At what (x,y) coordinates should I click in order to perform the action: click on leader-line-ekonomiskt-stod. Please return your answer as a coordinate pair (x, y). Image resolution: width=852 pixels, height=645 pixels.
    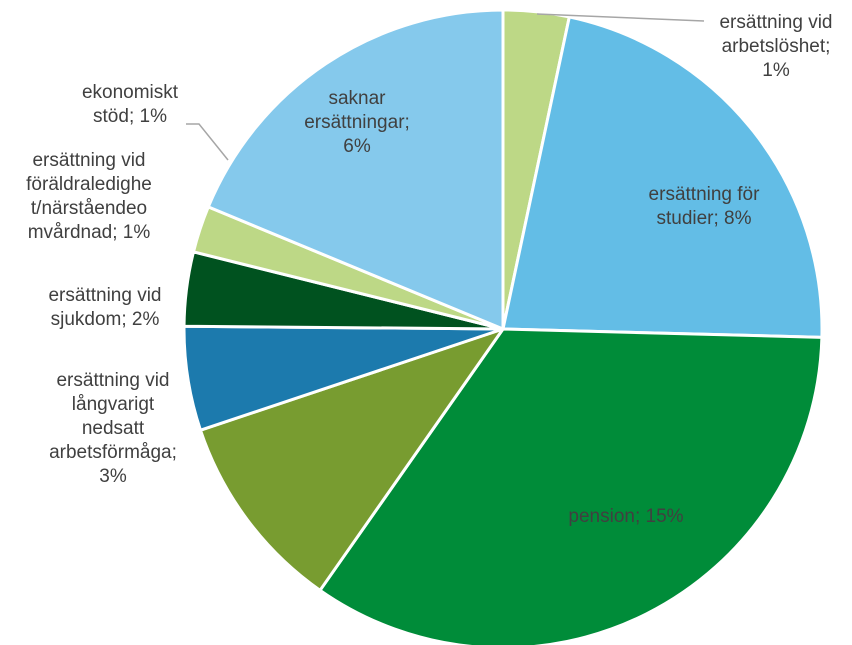
    Looking at the image, I should click on (207, 142).